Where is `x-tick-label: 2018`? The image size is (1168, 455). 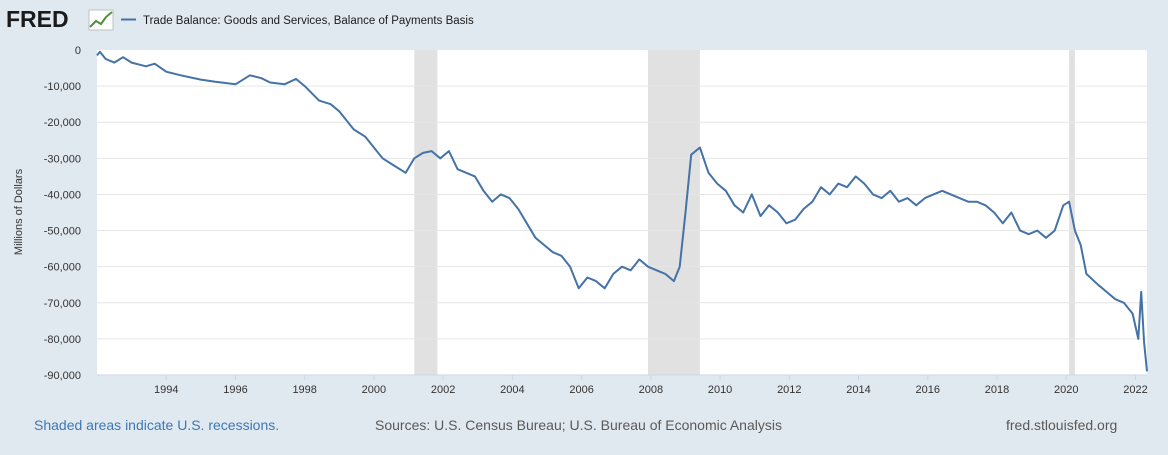
x-tick-label: 2018 is located at coordinates (997, 390).